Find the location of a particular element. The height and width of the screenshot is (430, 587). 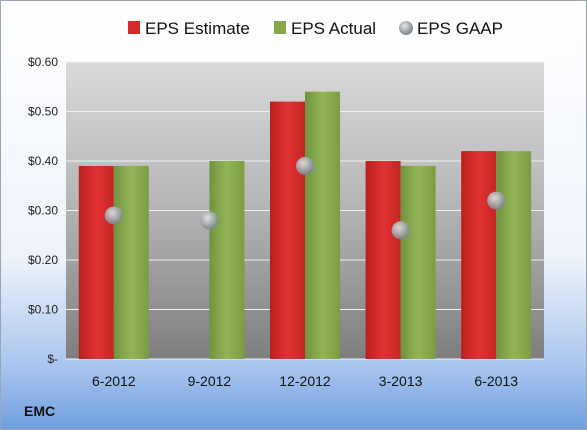

company-label: EMC is located at coordinates (39, 411).